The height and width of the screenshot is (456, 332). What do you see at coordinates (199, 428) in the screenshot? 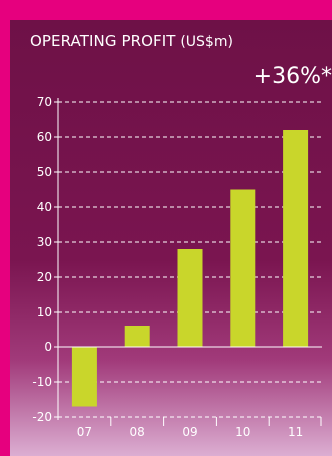
I see `x-axis-tick-labels: 07 08 09 10 11` at bounding box center [199, 428].